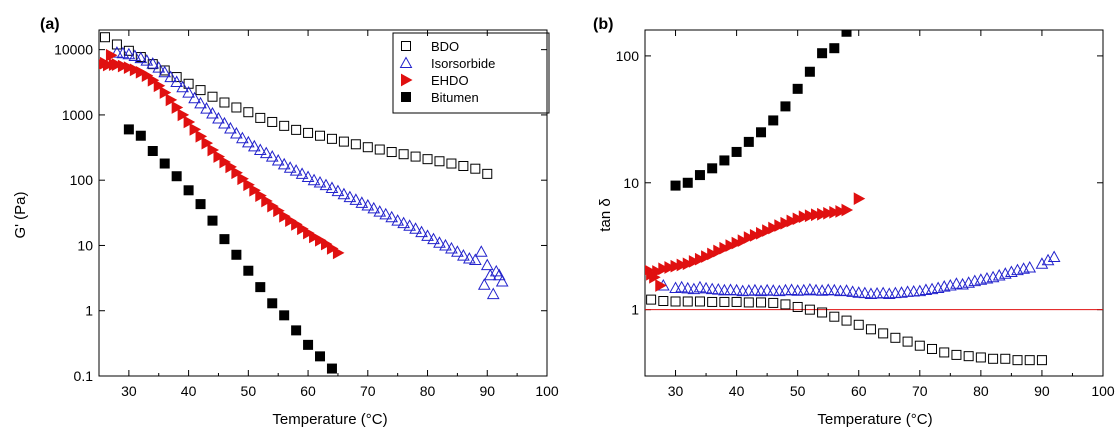 This screenshot has height=436, width=1117. Describe the element at coordinates (603, 24) in the screenshot. I see `panel-b-label: (b)` at that location.